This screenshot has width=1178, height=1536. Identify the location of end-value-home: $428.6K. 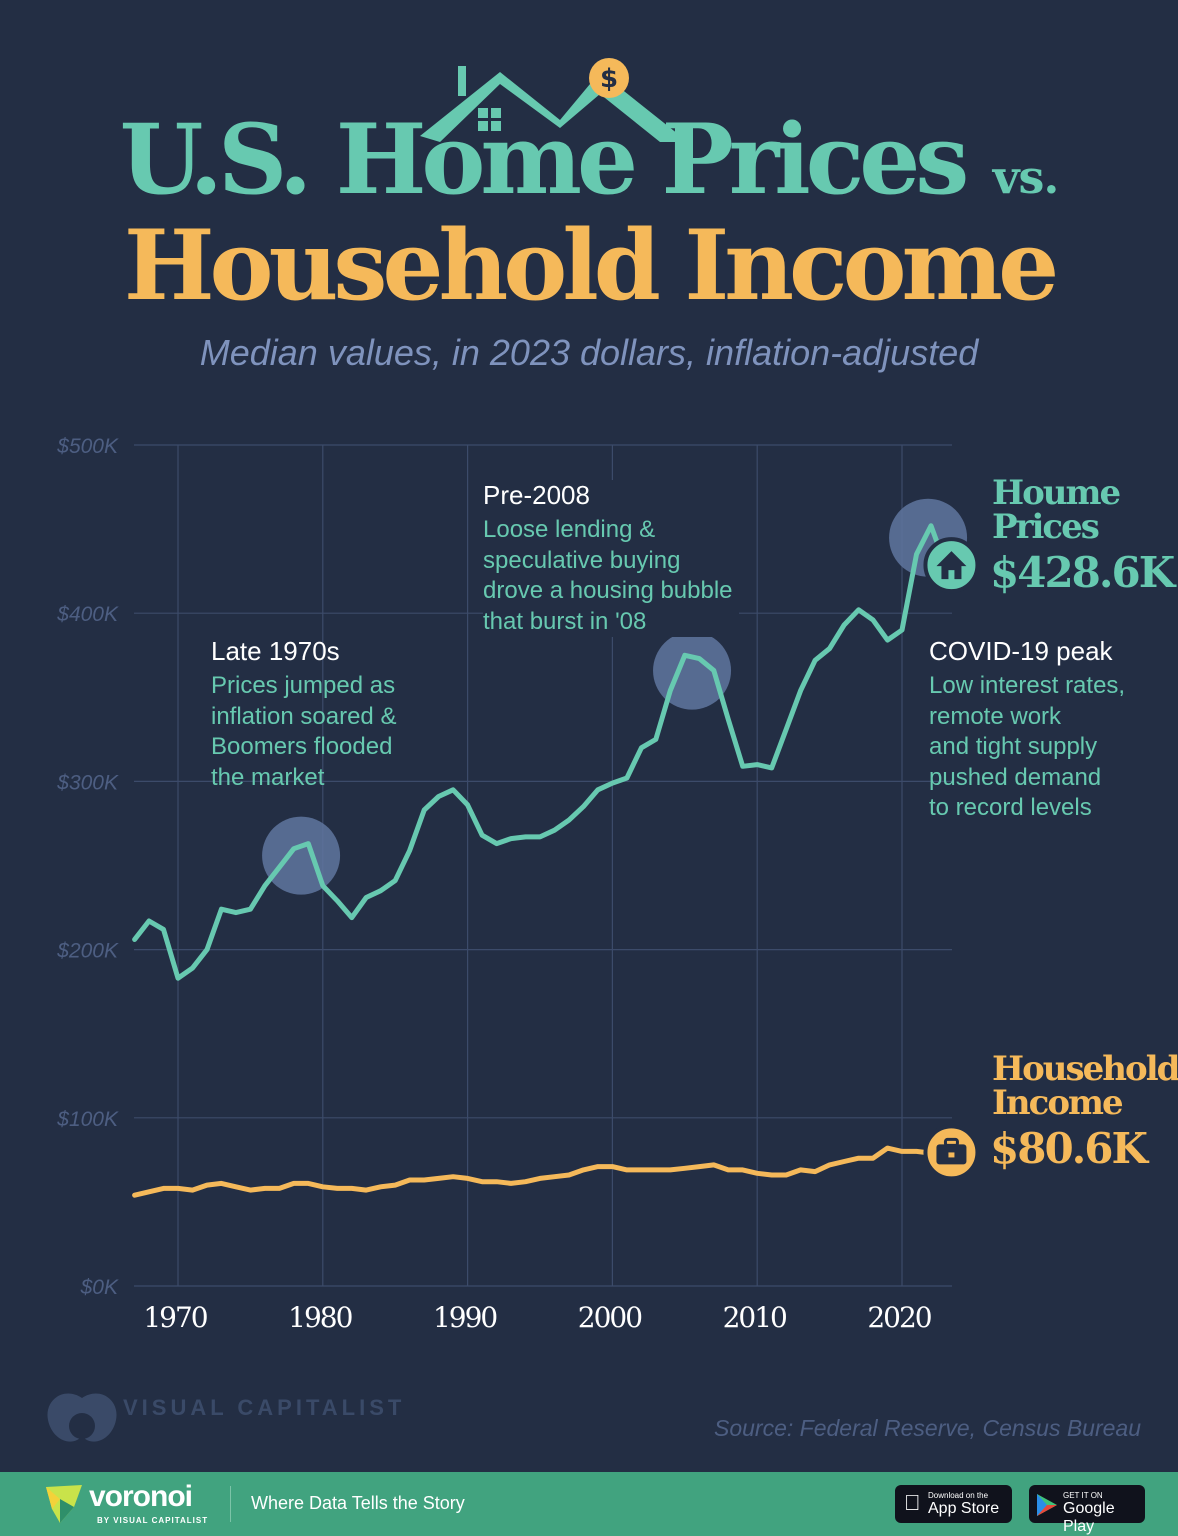
(1082, 572).